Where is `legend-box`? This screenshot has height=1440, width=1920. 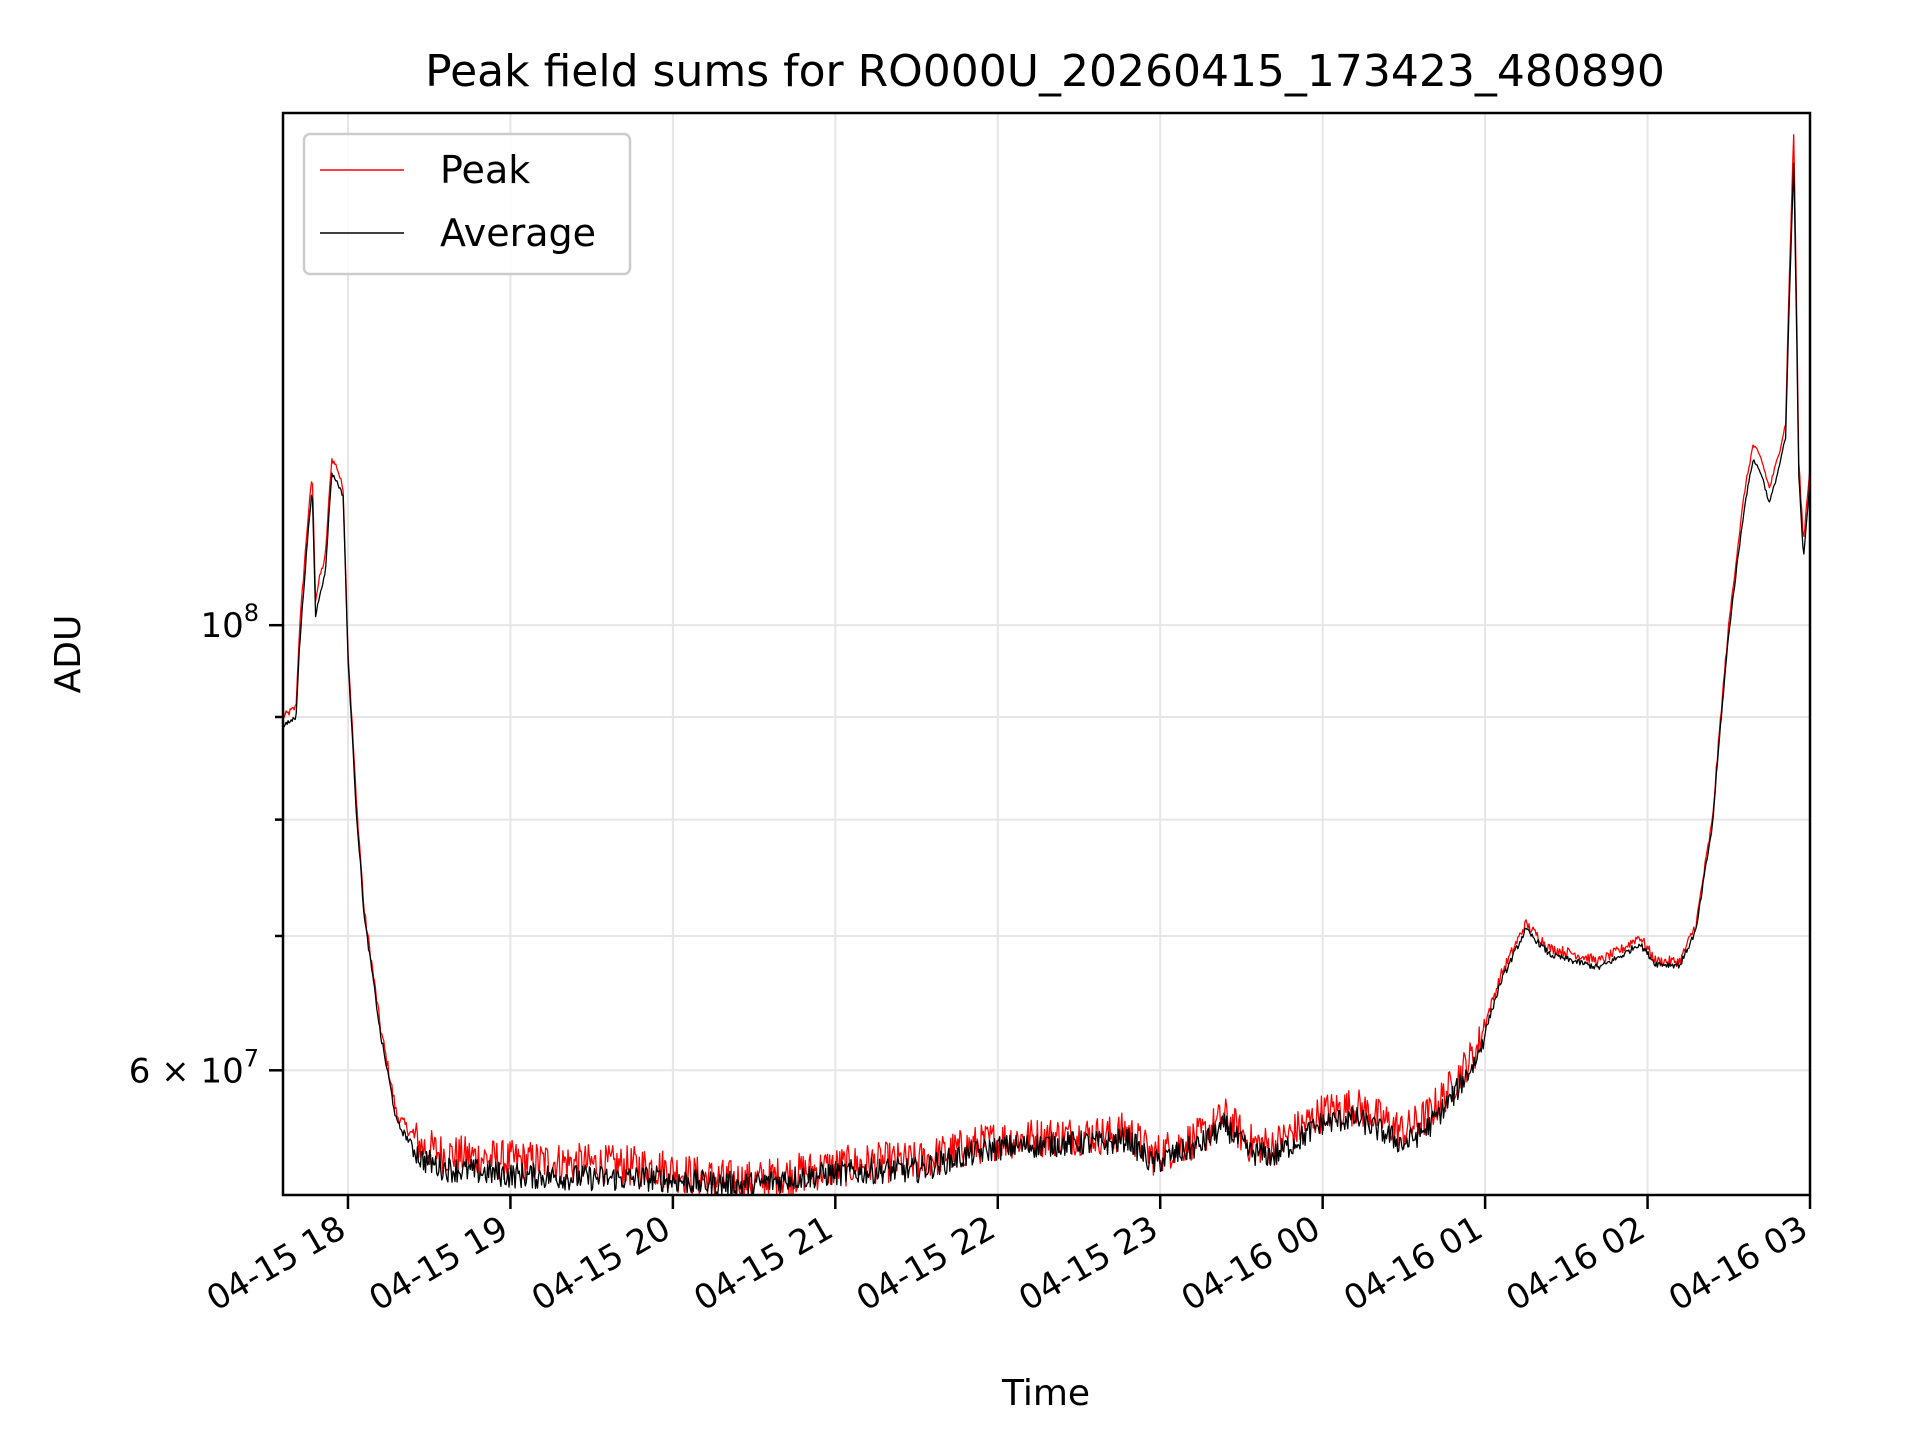 legend-box is located at coordinates (467, 204).